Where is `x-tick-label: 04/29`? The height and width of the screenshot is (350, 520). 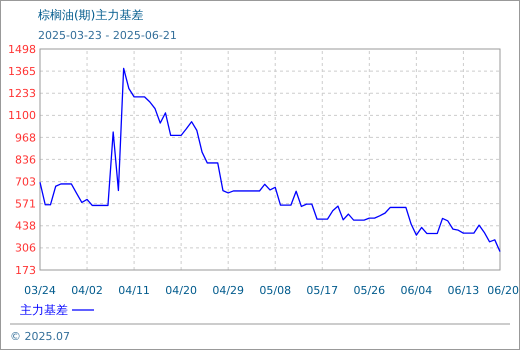
x-tick-label: 04/29 is located at coordinates (228, 290).